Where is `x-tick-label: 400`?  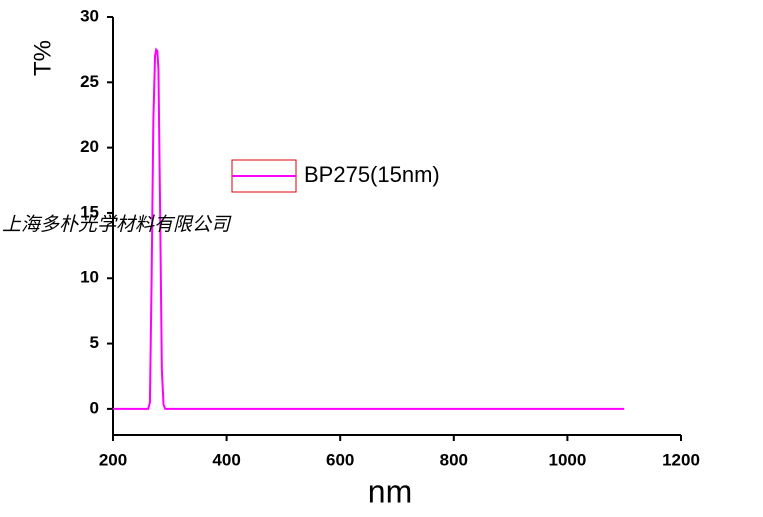
x-tick-label: 400 is located at coordinates (226, 459).